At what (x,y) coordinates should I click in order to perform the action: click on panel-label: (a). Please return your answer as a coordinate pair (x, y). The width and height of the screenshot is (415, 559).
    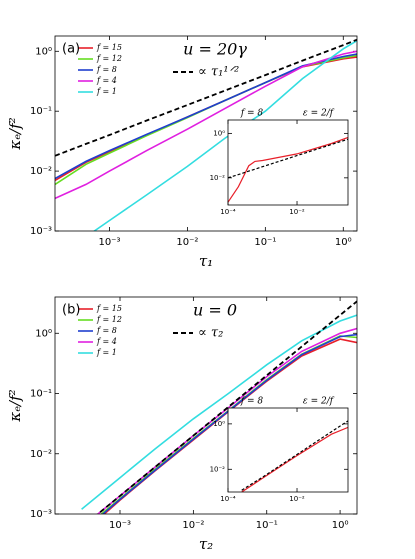
    Looking at the image, I should click on (71, 49).